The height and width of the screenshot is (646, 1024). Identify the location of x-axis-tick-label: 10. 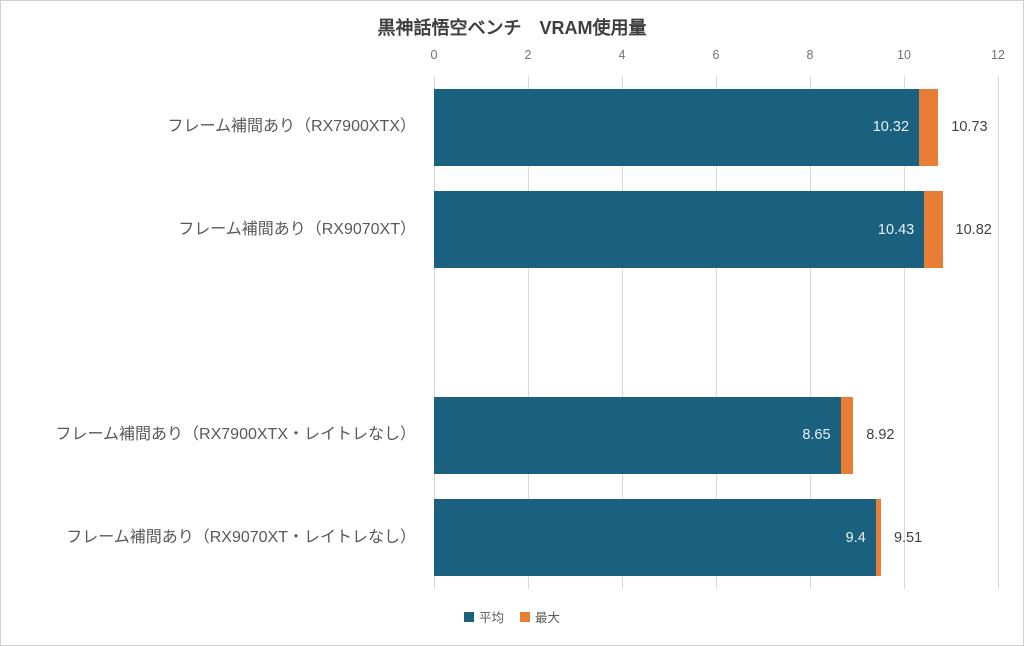
(904, 55).